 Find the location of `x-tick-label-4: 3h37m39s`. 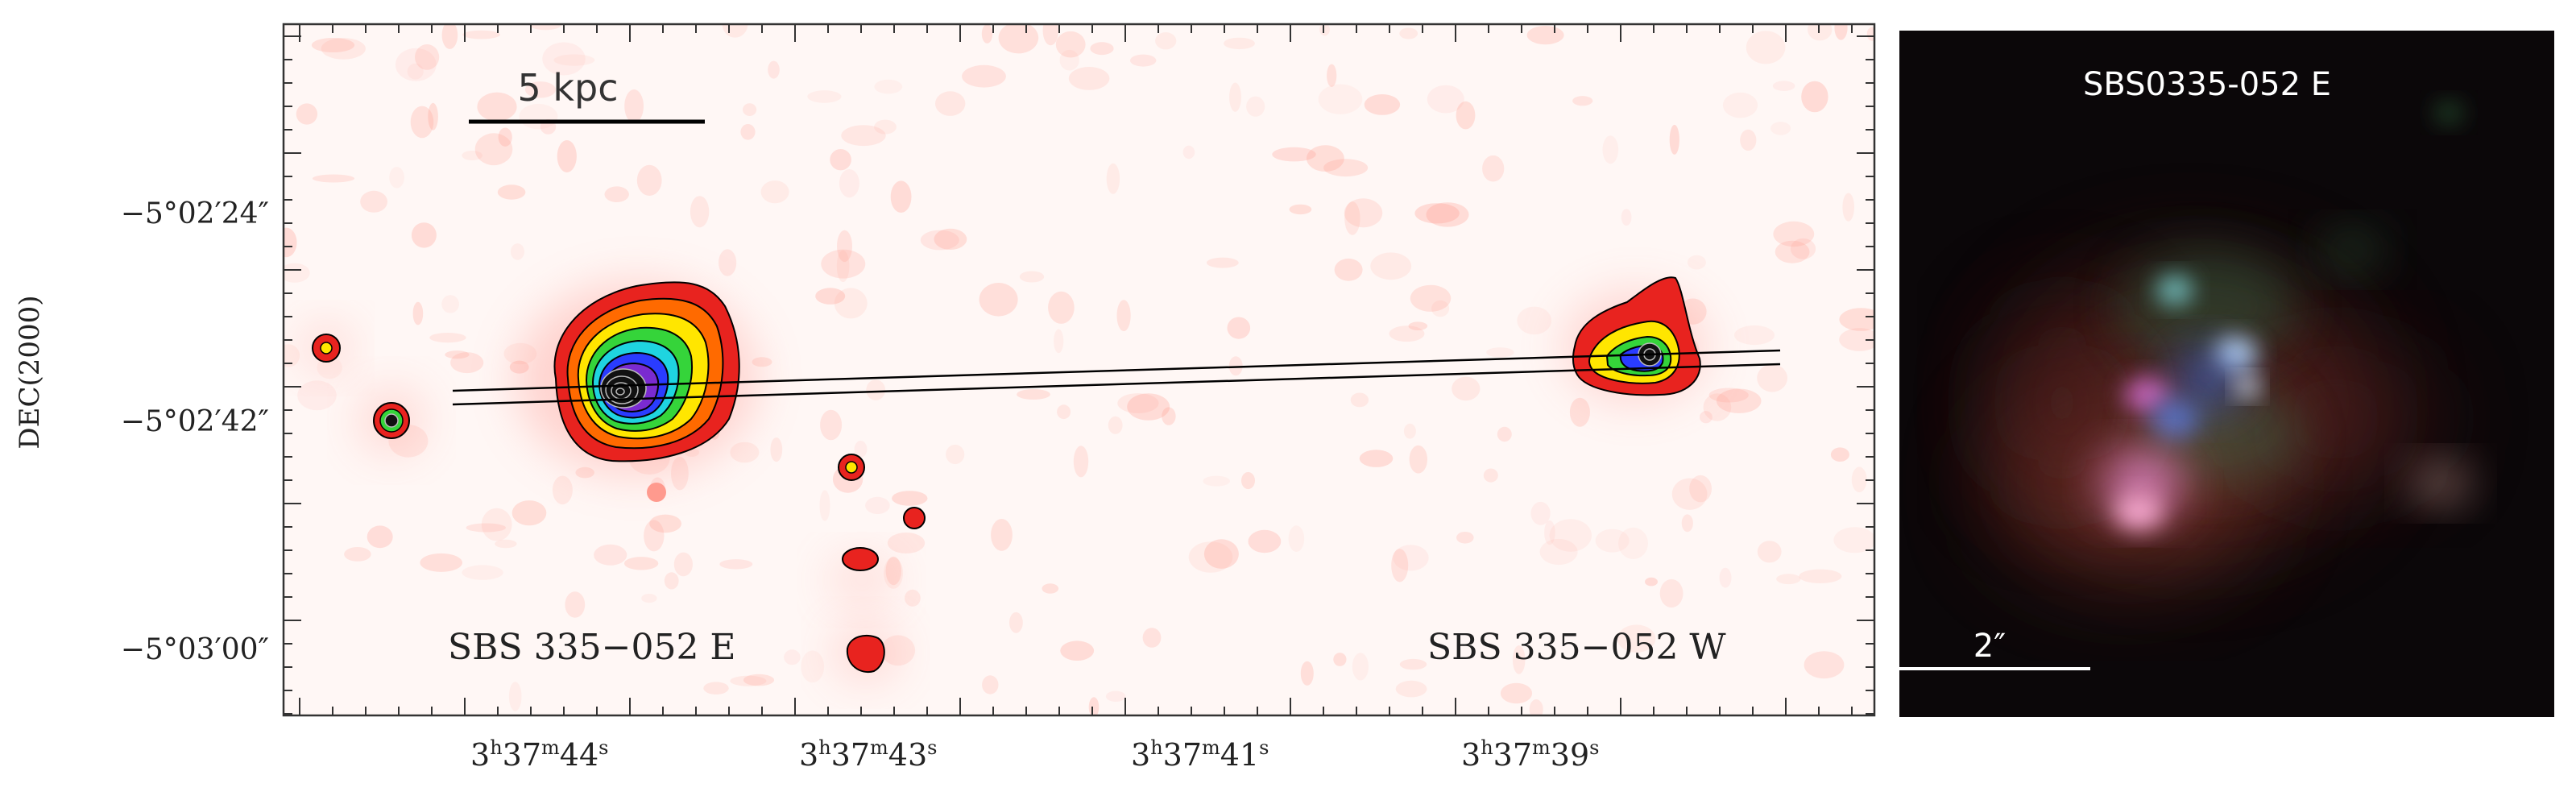

x-tick-label-4: 3h37m39s is located at coordinates (1530, 754).